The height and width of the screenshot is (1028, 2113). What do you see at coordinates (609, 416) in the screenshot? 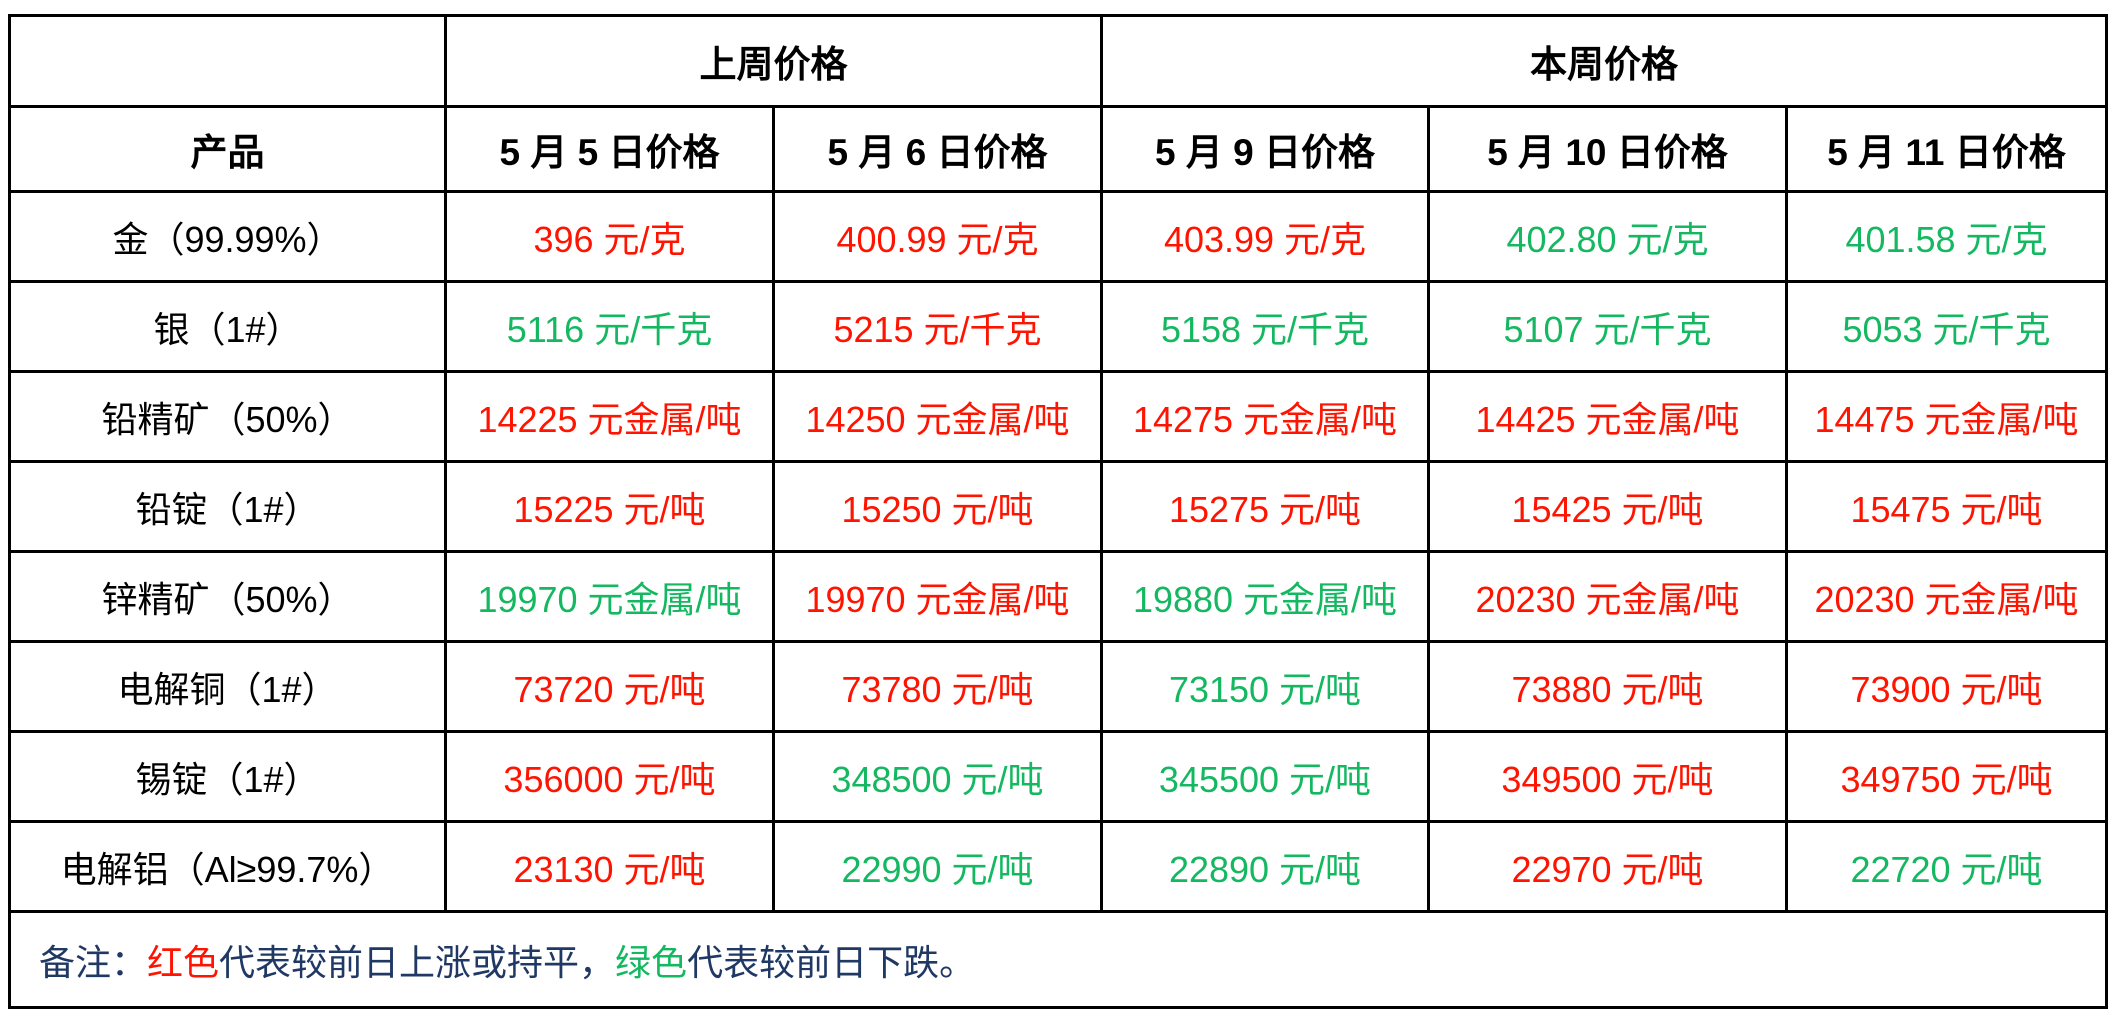
I see `price-cell: 14225 元金属/吨` at bounding box center [609, 416].